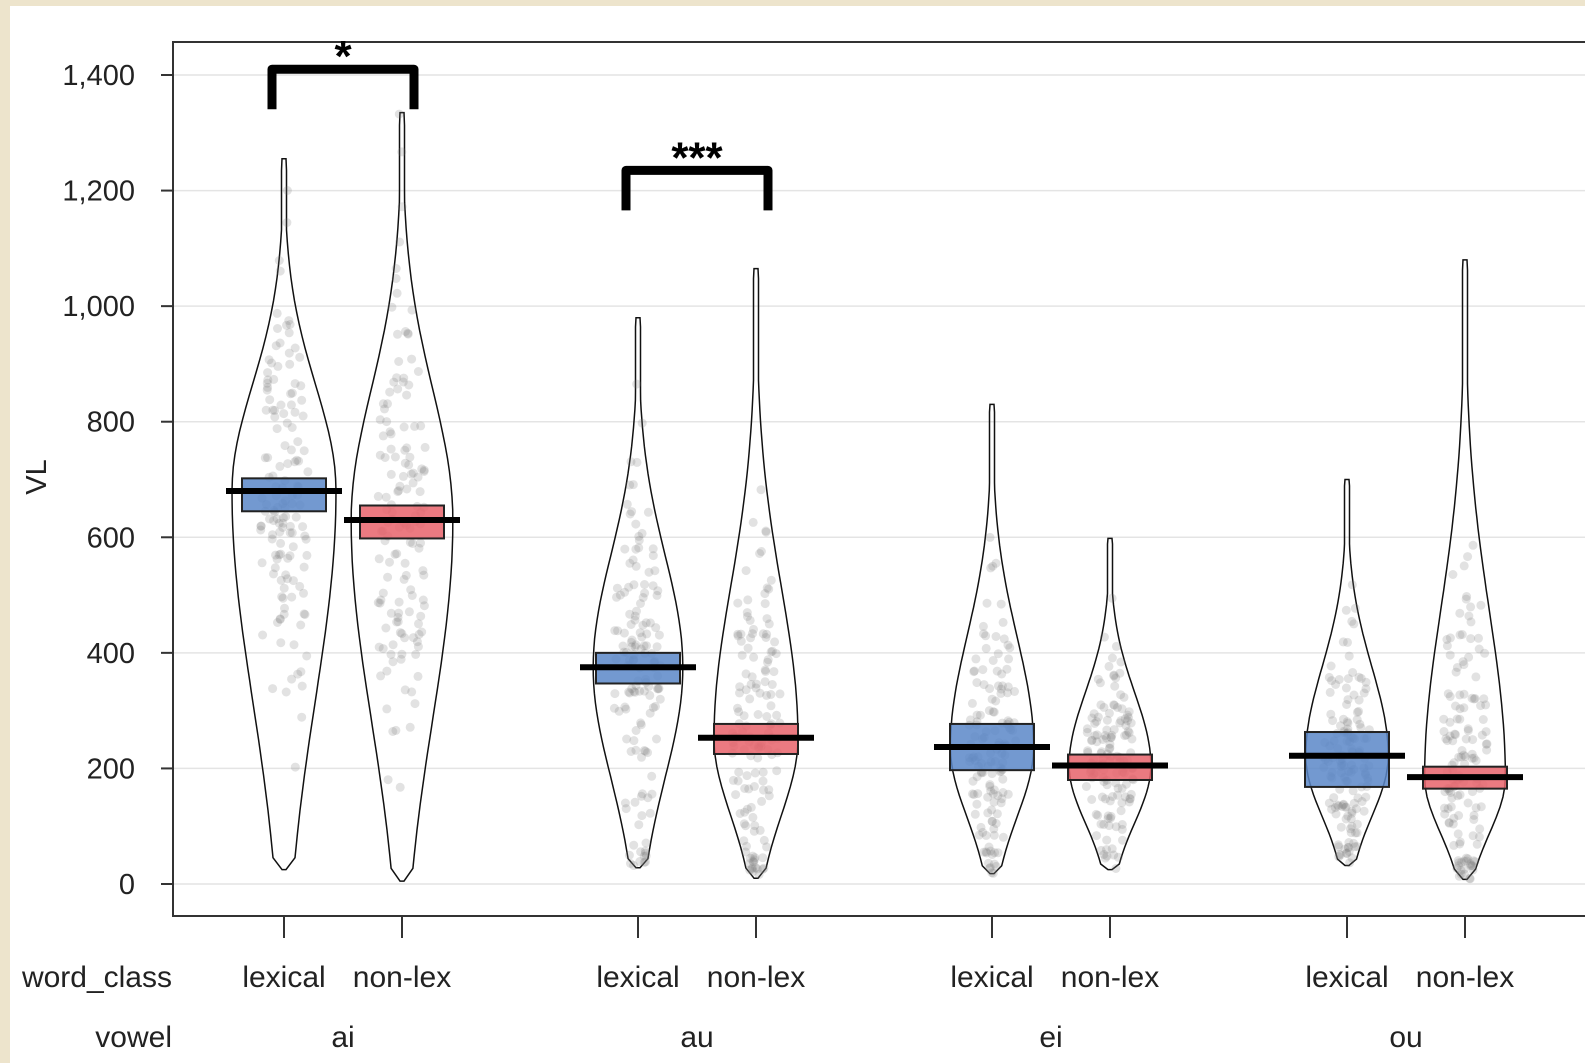  What do you see at coordinates (98, 192) in the screenshot?
I see `y-tick-label: 1,200` at bounding box center [98, 192].